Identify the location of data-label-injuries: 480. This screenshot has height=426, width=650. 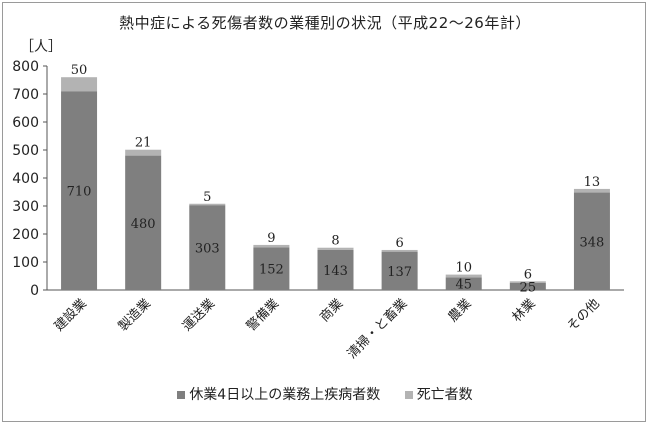
(143, 224).